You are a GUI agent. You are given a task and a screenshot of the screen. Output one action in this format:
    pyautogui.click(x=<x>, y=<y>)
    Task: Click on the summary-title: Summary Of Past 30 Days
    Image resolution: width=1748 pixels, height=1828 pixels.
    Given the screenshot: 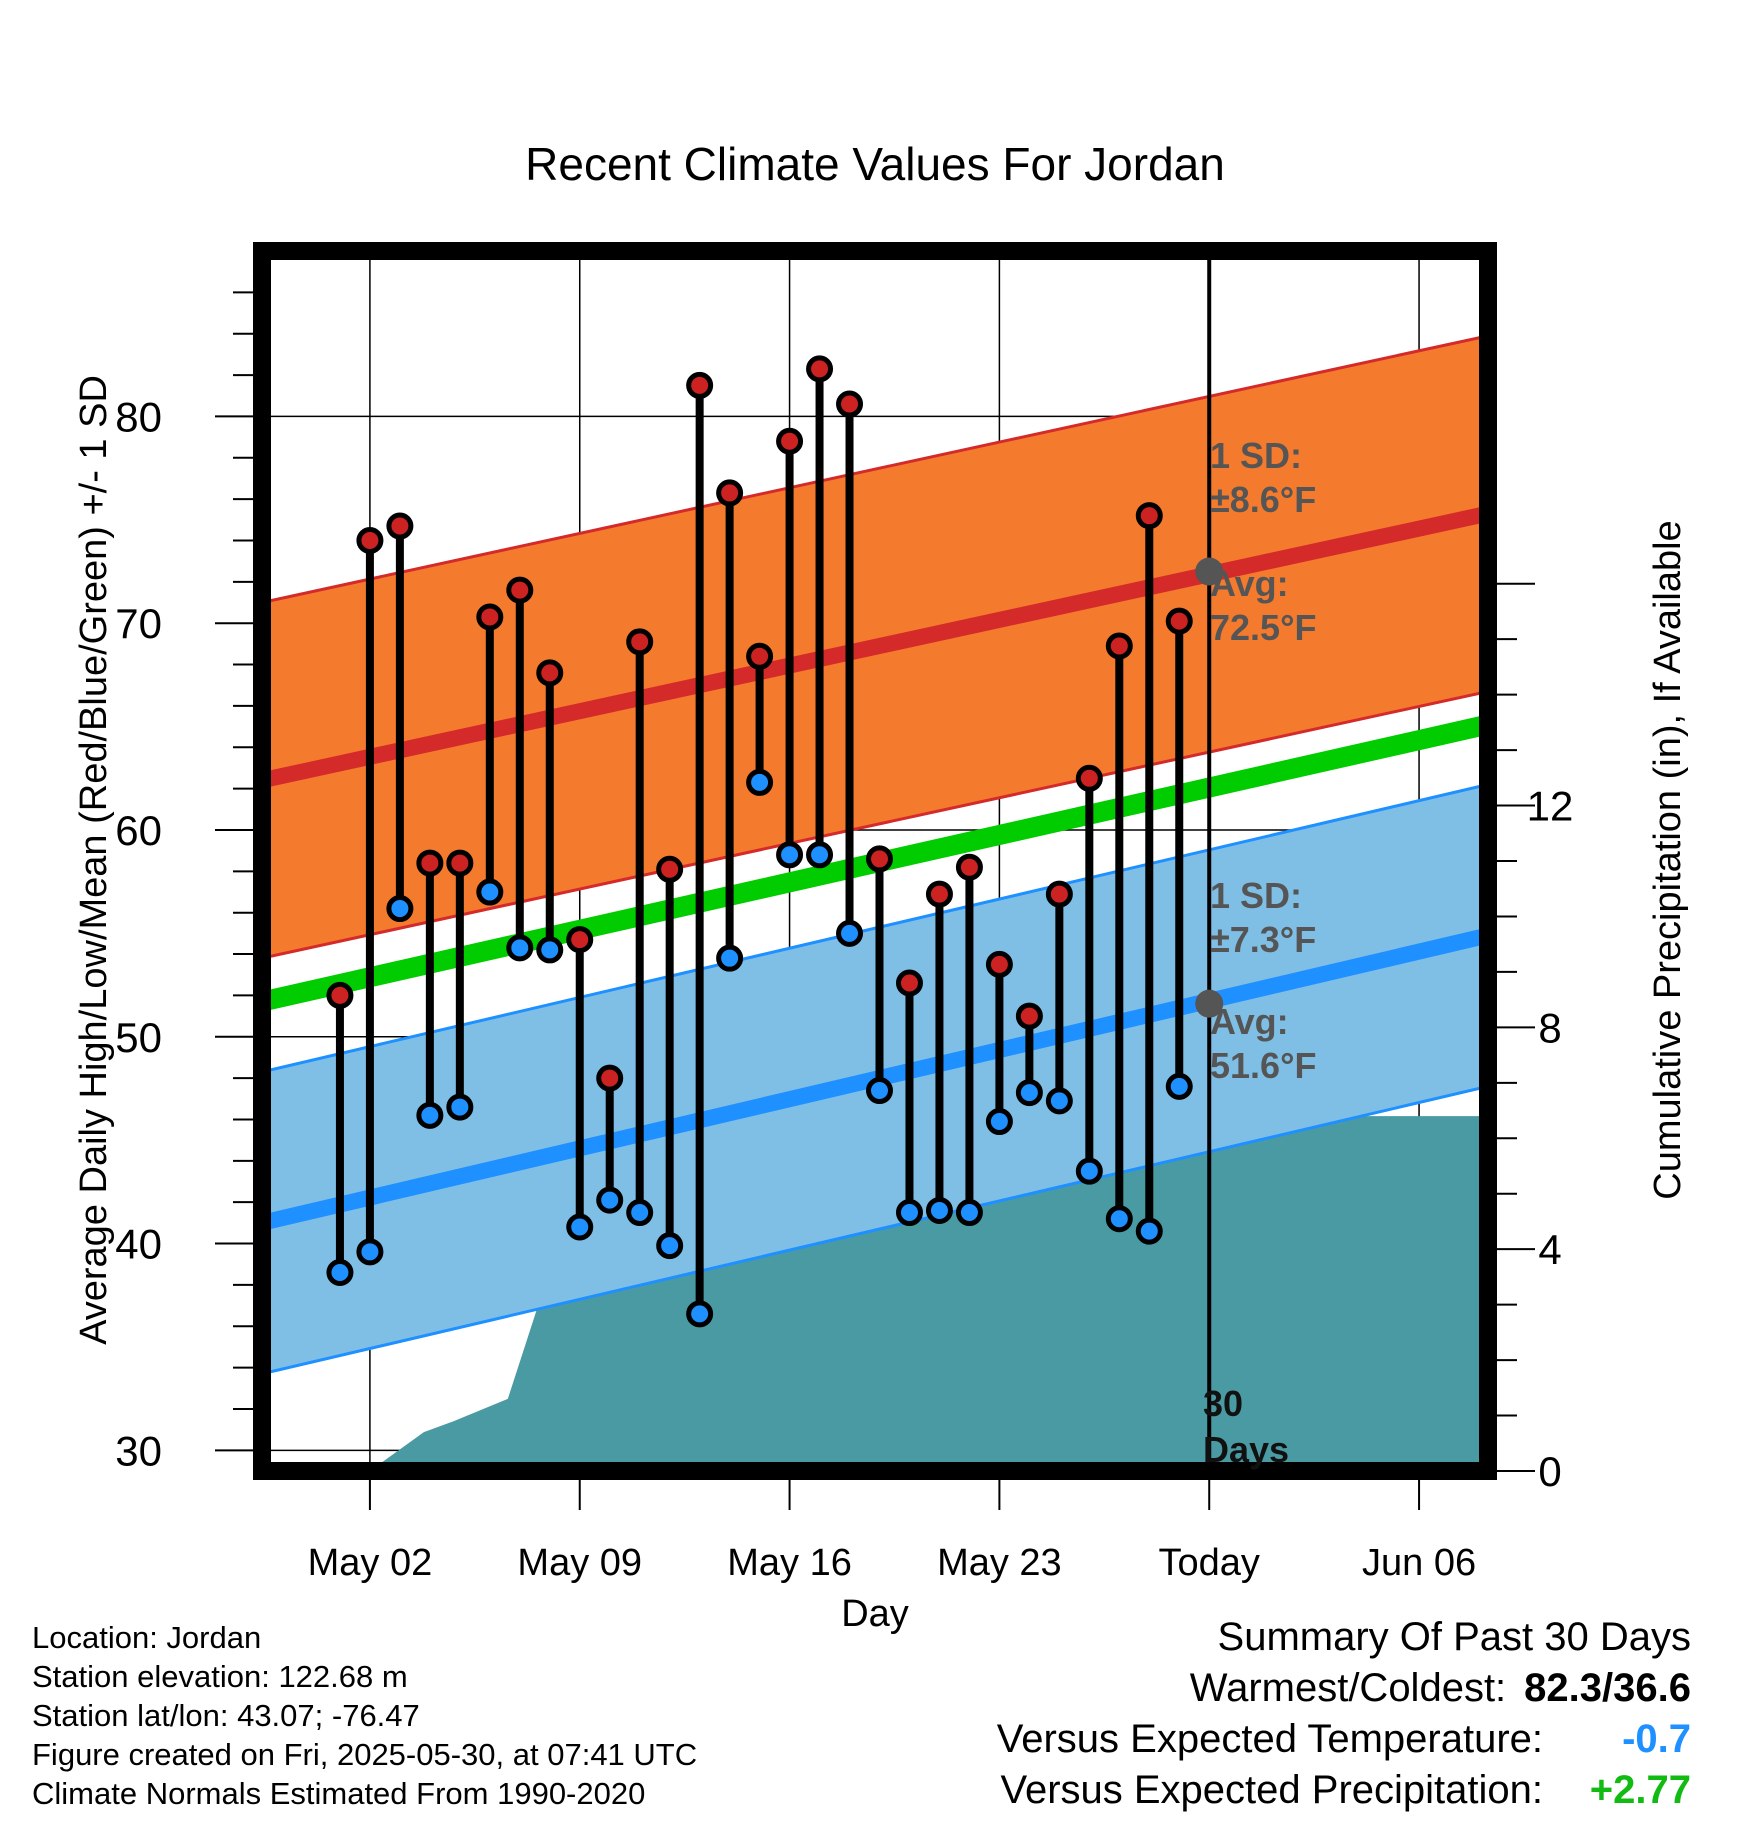 What is the action you would take?
    pyautogui.click(x=1454, y=1637)
    